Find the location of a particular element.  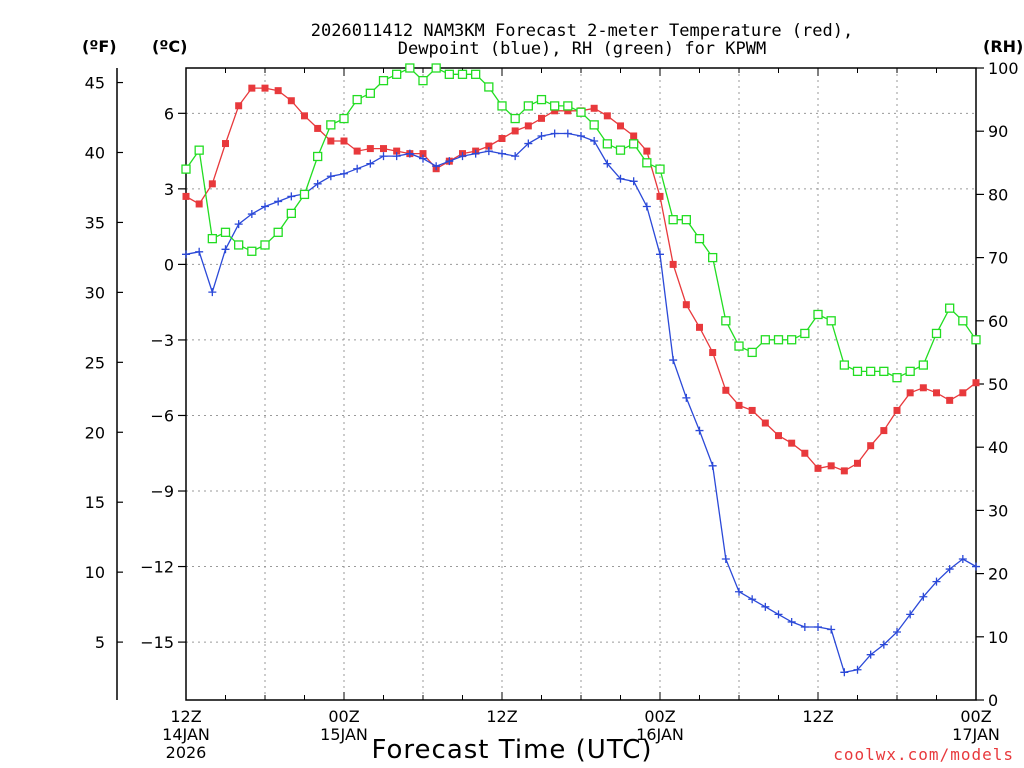

celsius-tick-label: −12 is located at coordinates (157, 567).